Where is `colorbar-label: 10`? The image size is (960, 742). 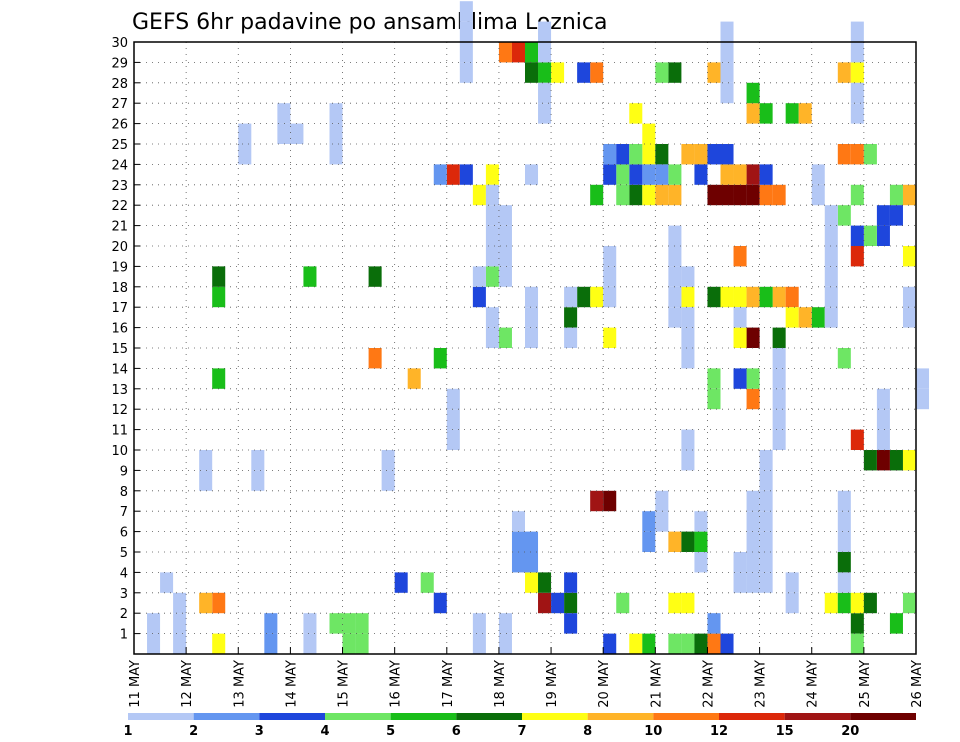
colorbar-label: 10 is located at coordinates (653, 731).